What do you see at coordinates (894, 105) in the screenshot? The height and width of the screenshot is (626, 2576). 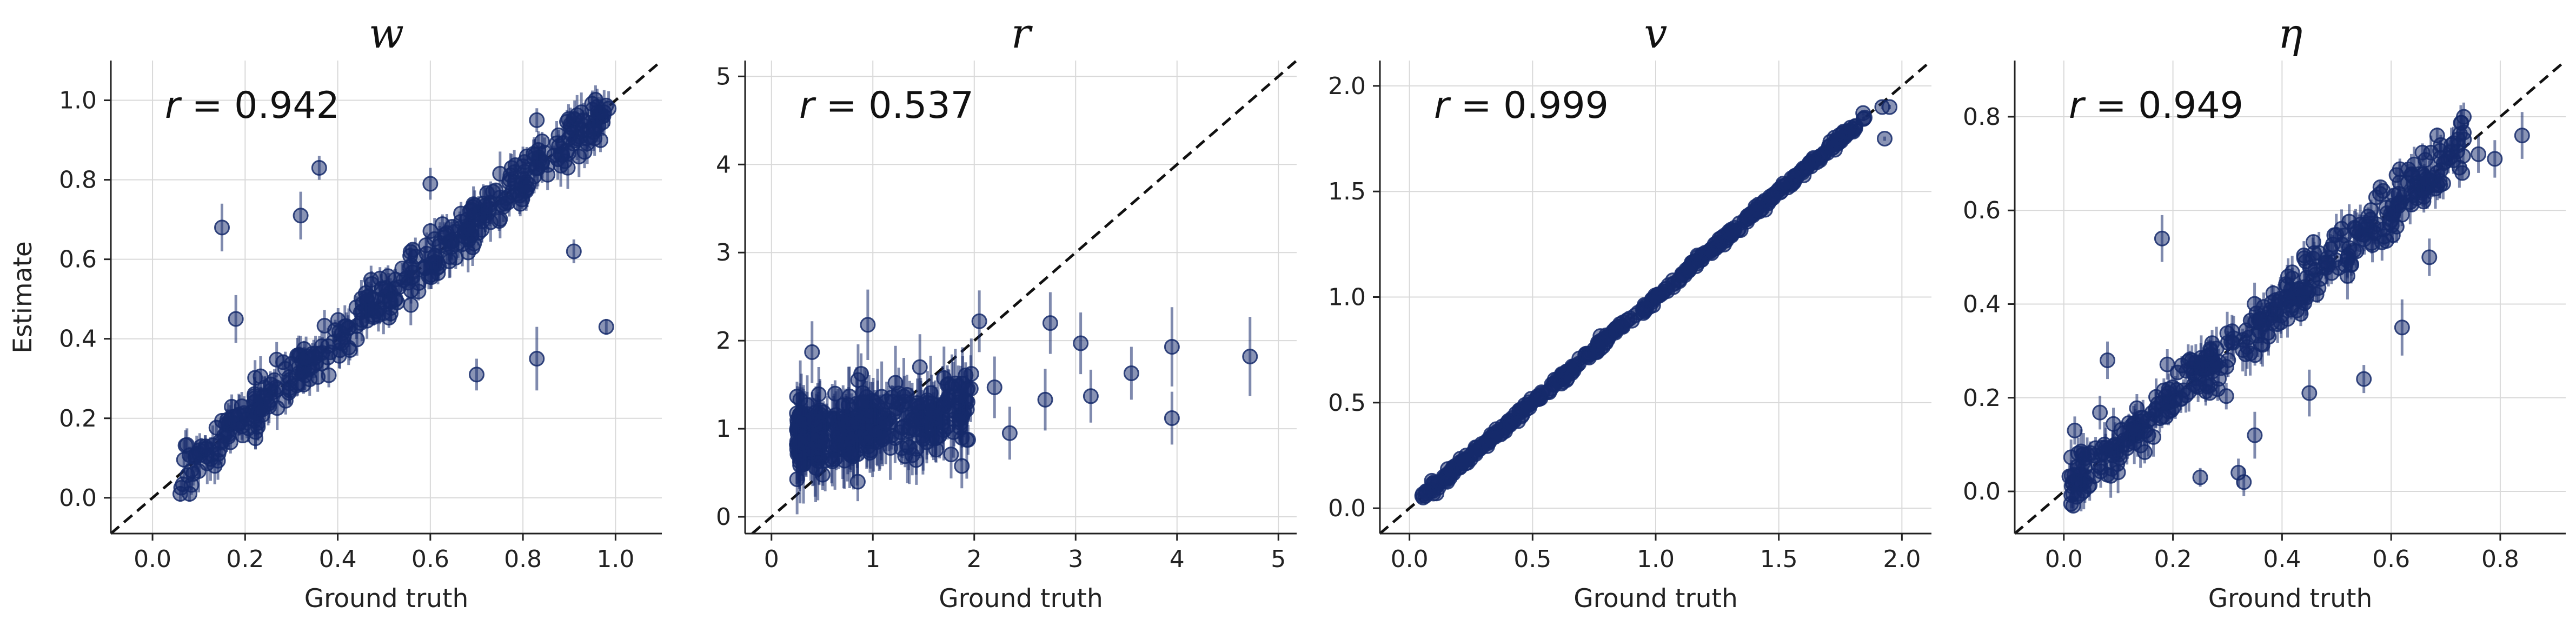 I see `correlation-value: = 0.537` at bounding box center [894, 105].